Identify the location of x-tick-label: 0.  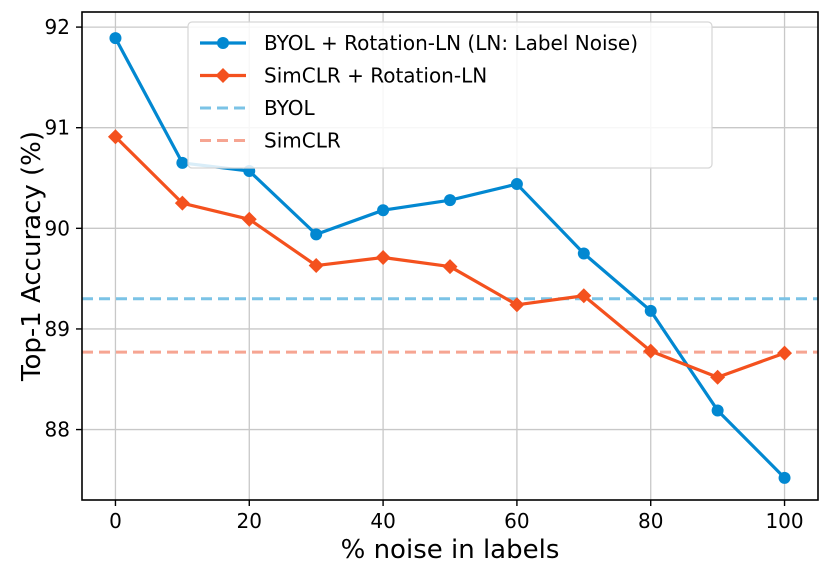
(115, 521).